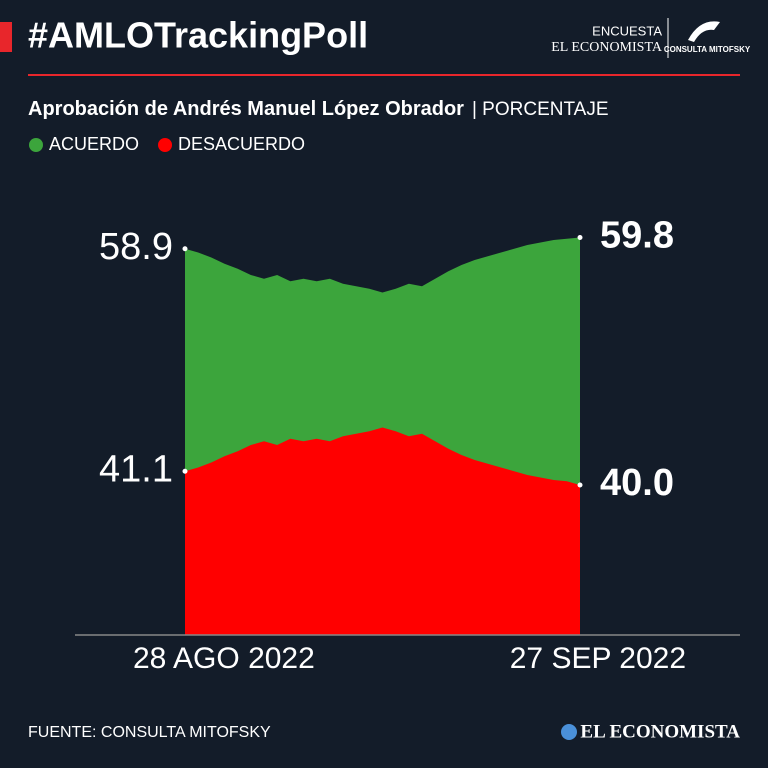  I want to click on value-label: 41.1, so click(136, 469).